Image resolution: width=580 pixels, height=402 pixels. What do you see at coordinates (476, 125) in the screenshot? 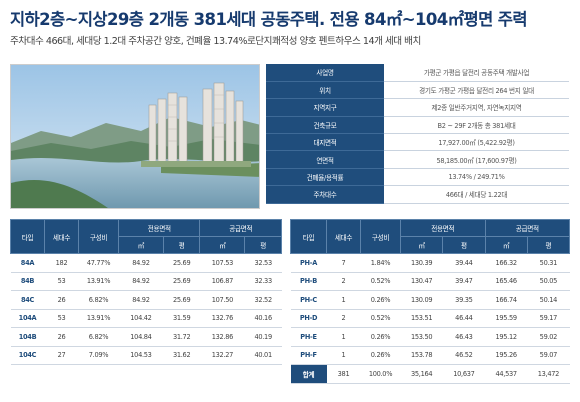
I see `info-value: B2 ~ 29F 2개동 총 381세대` at bounding box center [476, 125].